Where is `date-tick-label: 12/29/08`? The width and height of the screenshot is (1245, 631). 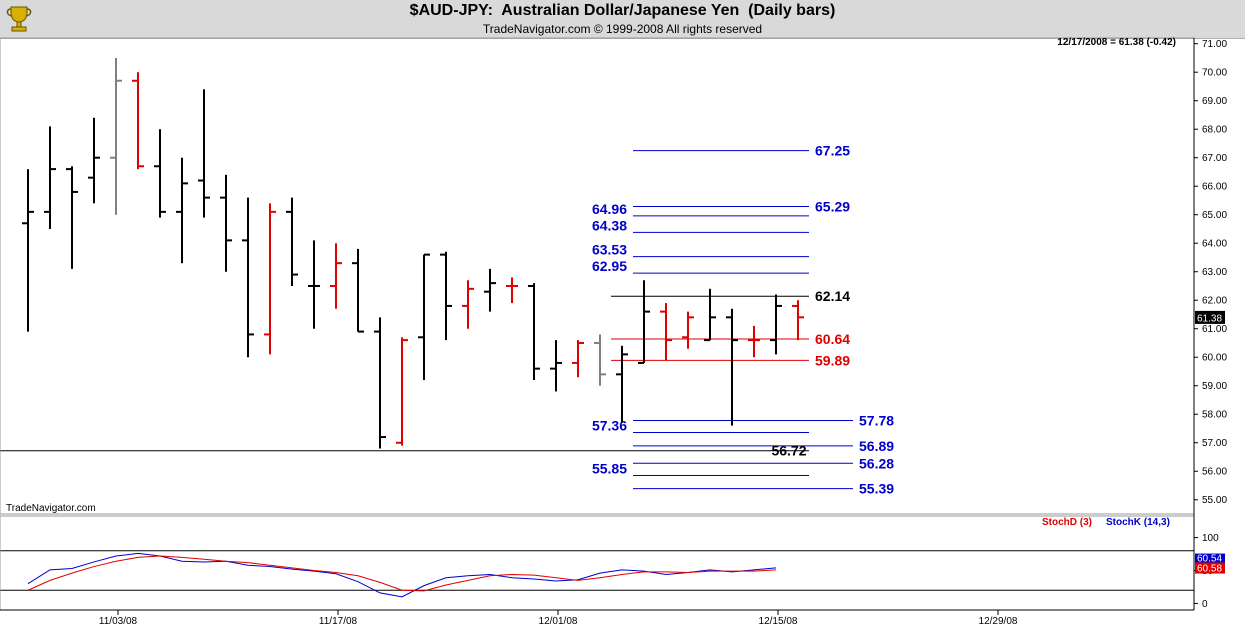 date-tick-label: 12/29/08 is located at coordinates (998, 621).